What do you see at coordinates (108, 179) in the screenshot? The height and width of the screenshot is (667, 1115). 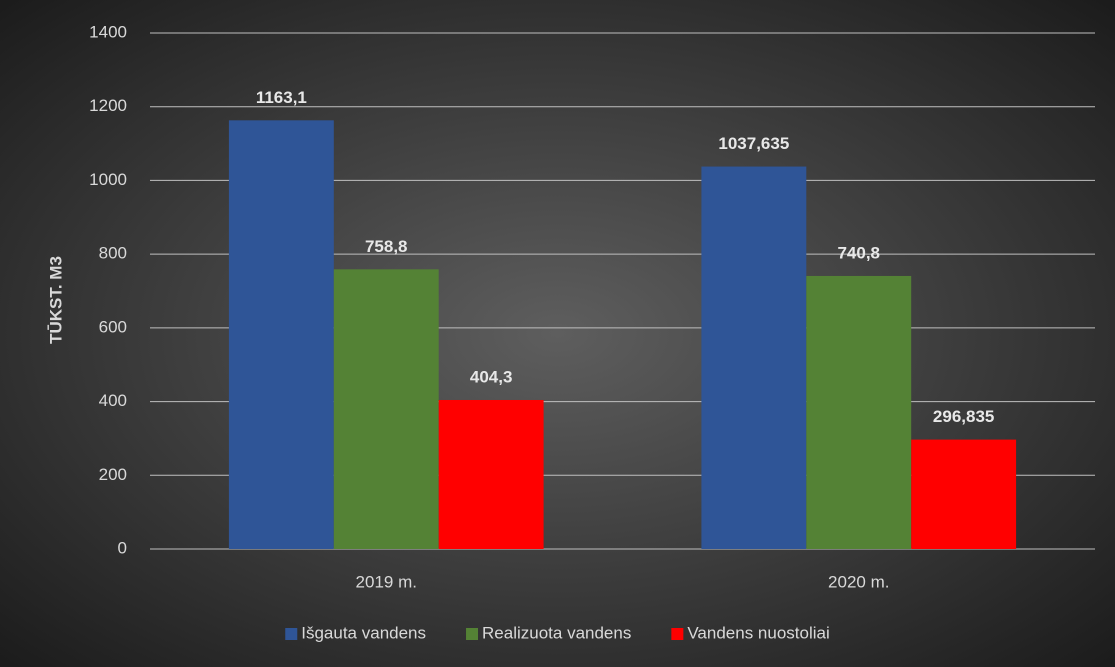 I see `y-tick-label: 1000` at bounding box center [108, 179].